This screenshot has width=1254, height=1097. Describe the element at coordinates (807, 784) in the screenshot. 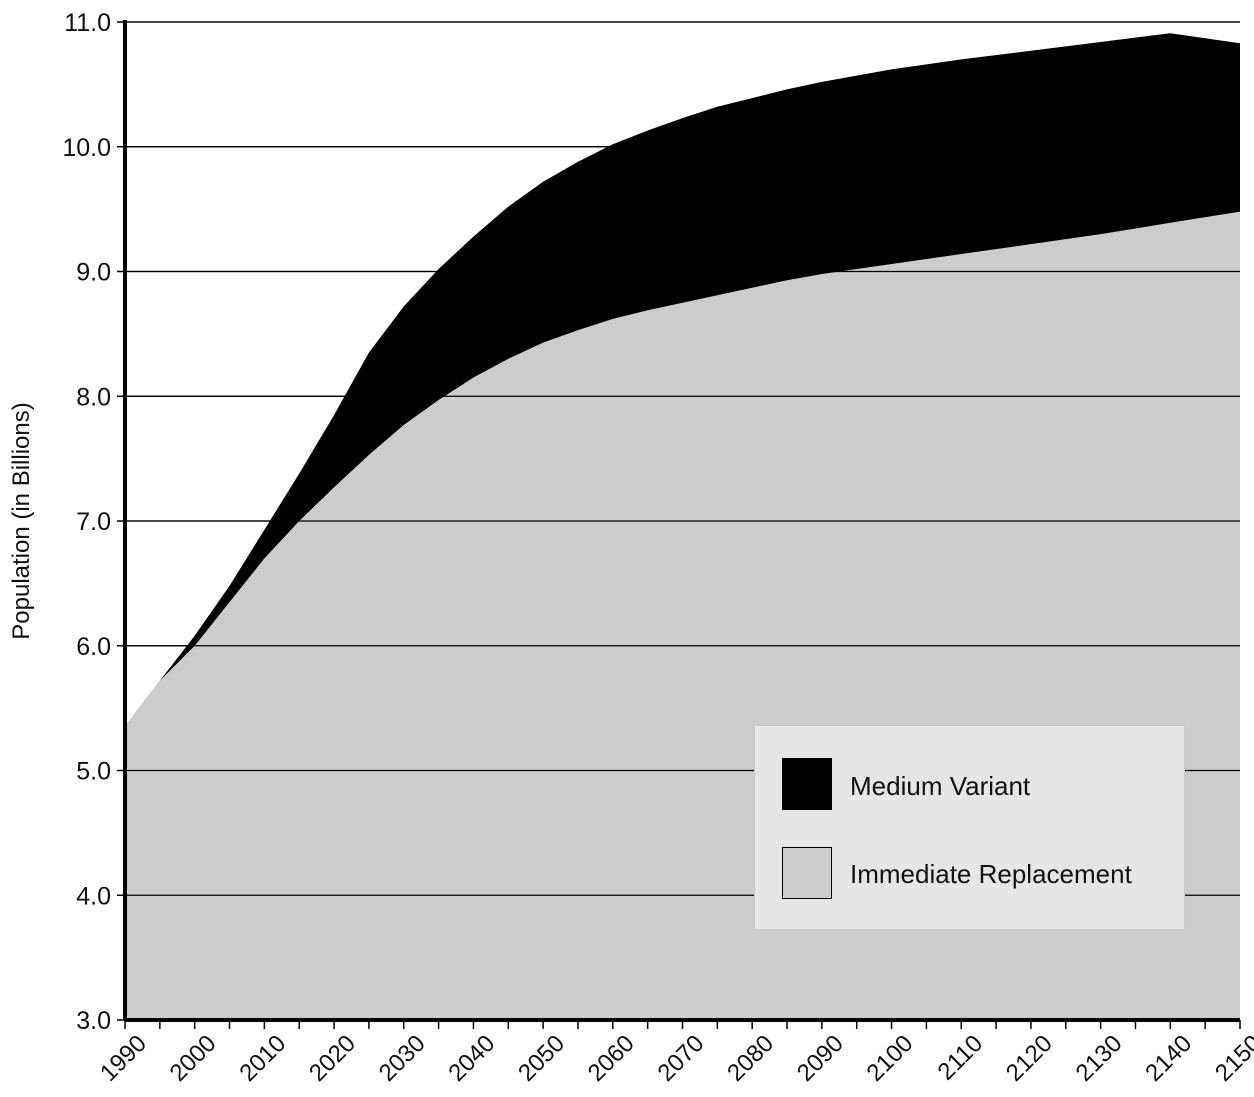

I see `legend-swatch-medium-variant` at that location.